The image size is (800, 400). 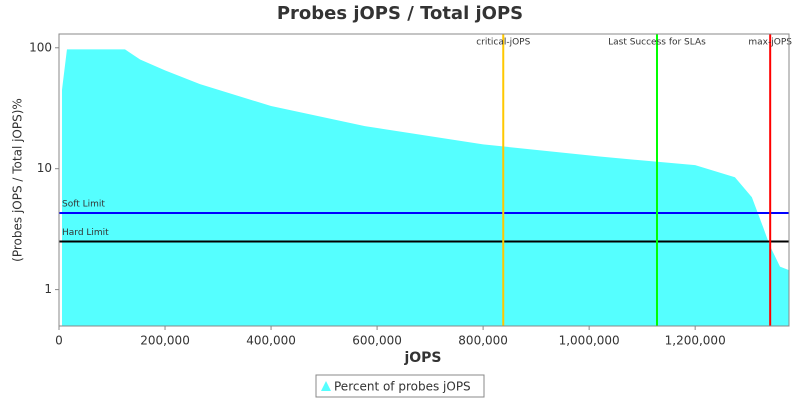 What do you see at coordinates (503, 43) in the screenshot?
I see `marker-label: critical-jOPS` at bounding box center [503, 43].